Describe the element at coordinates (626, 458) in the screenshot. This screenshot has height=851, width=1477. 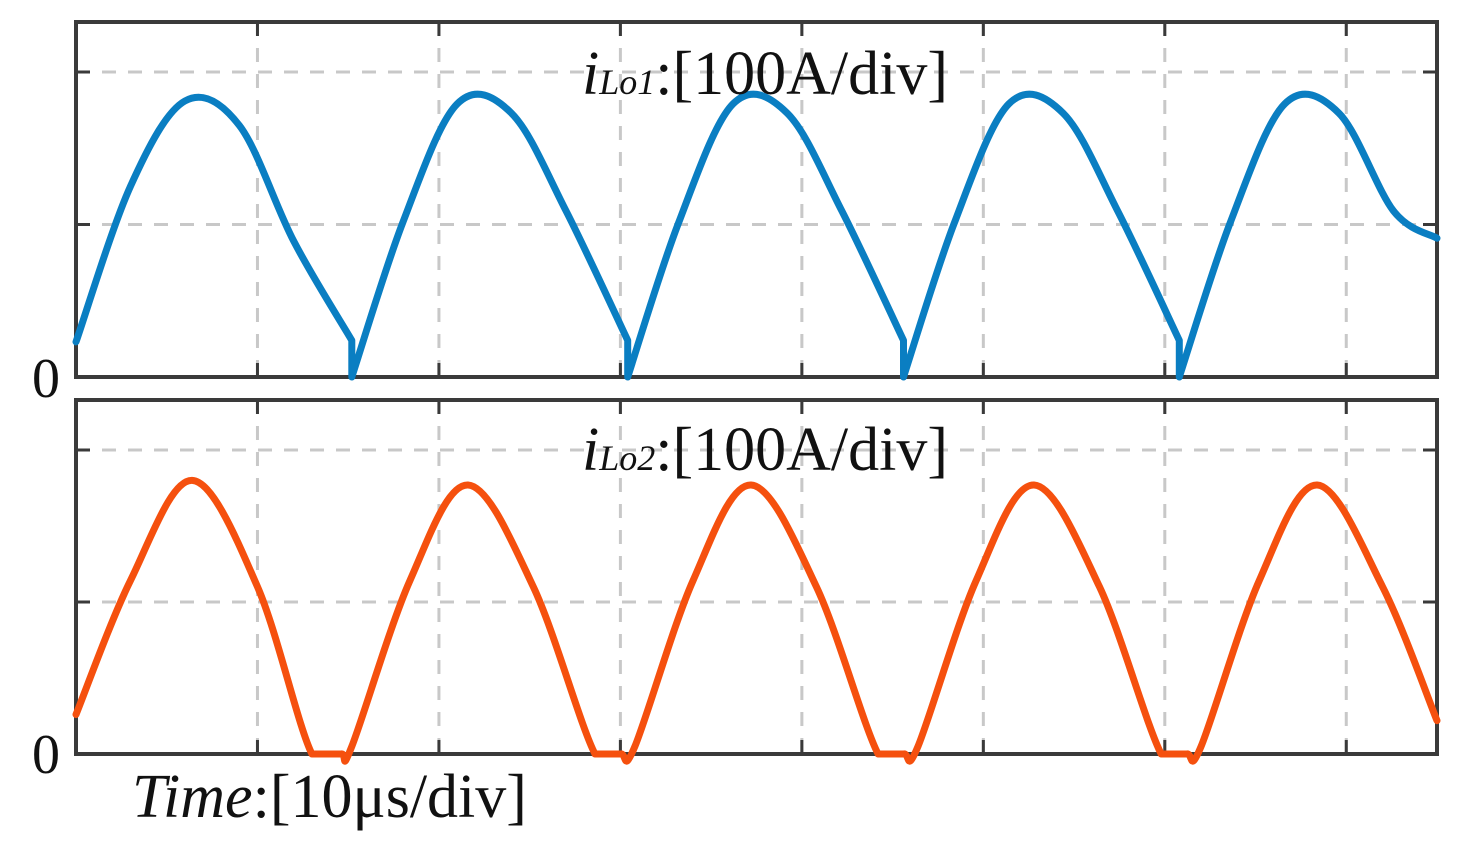
I see `ilo2-label-sub: Lo2` at that location.